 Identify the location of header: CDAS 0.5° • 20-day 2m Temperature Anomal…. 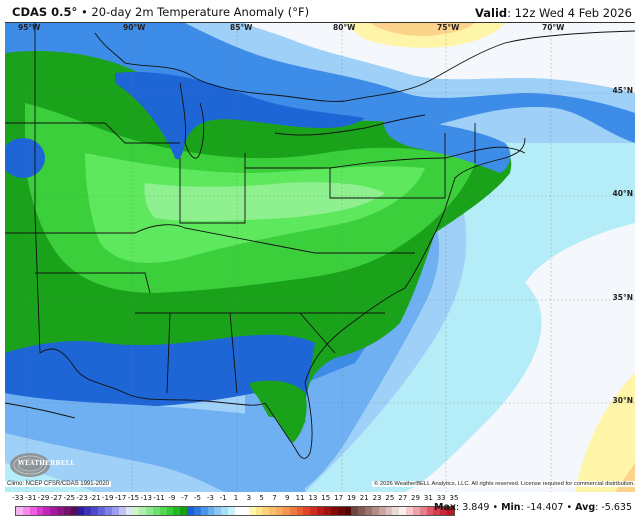
(320, 11).